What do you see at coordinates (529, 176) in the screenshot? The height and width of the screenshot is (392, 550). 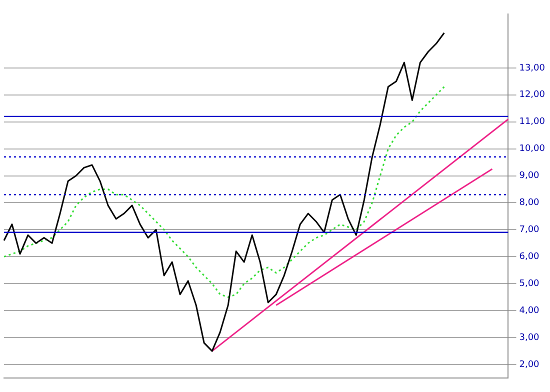 I see `y-tick-label: 9,00` at bounding box center [529, 176].